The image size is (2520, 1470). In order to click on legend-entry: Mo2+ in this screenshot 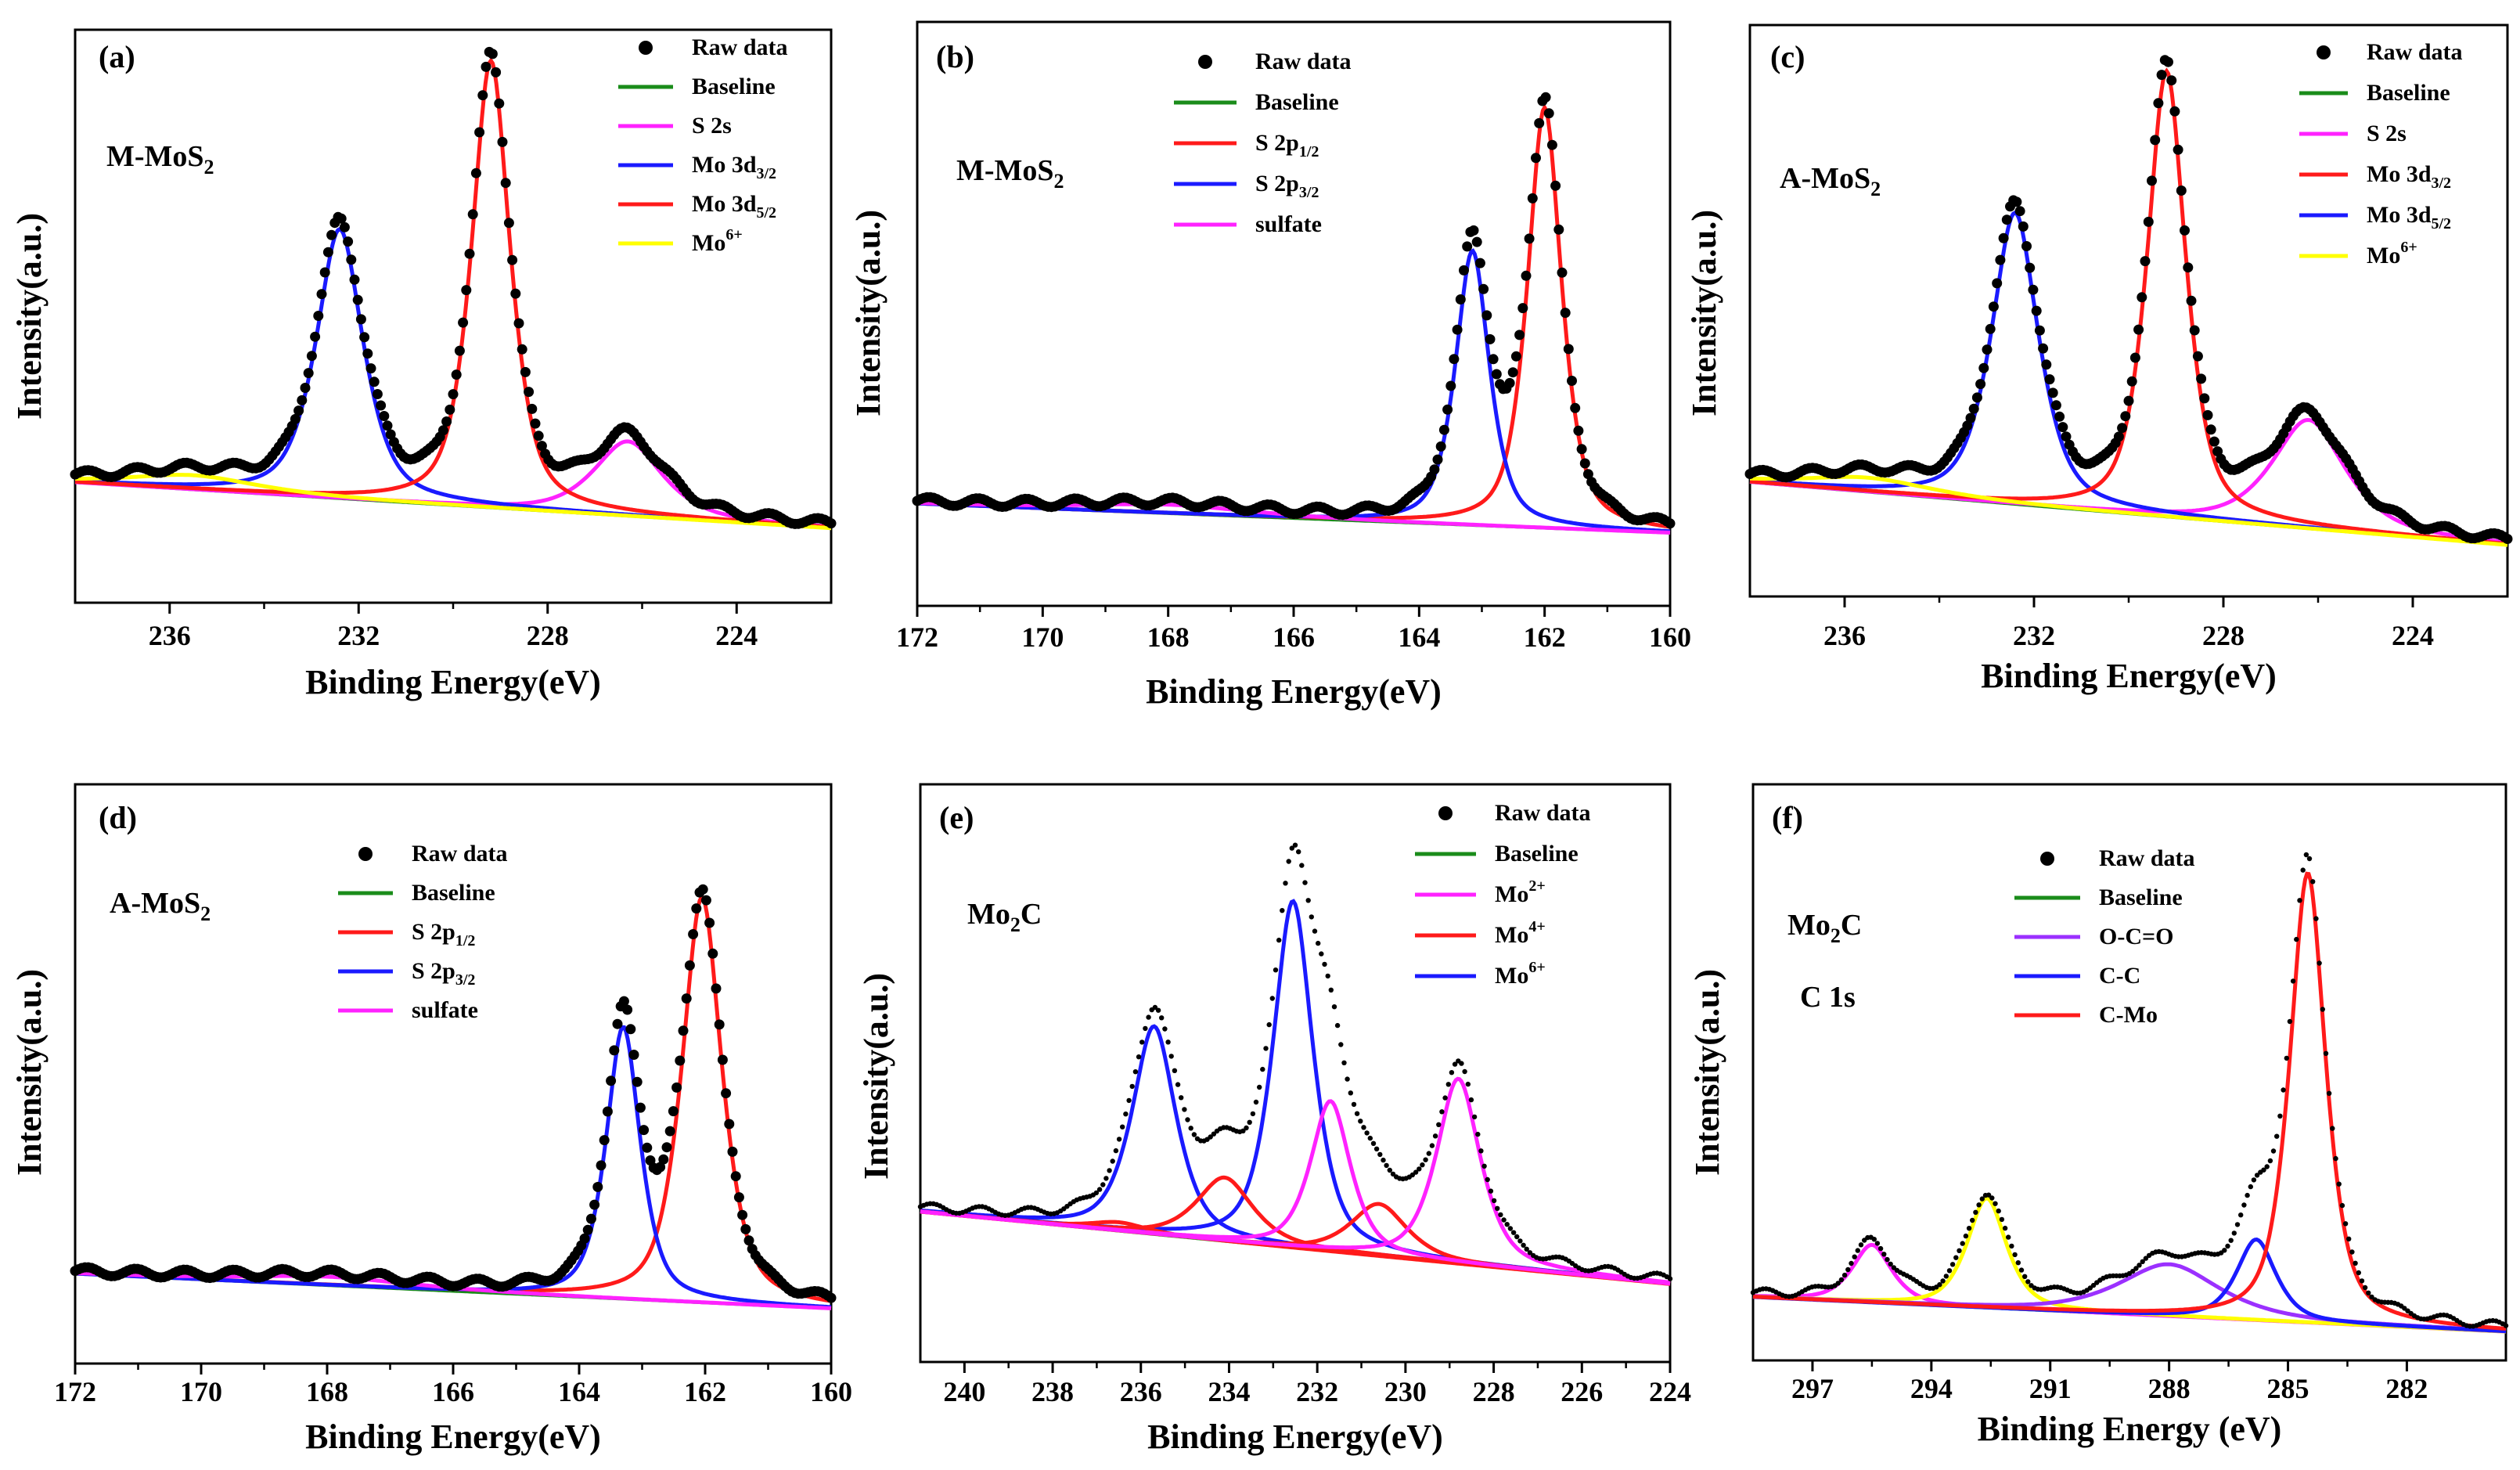, I will do `click(1520, 892)`.